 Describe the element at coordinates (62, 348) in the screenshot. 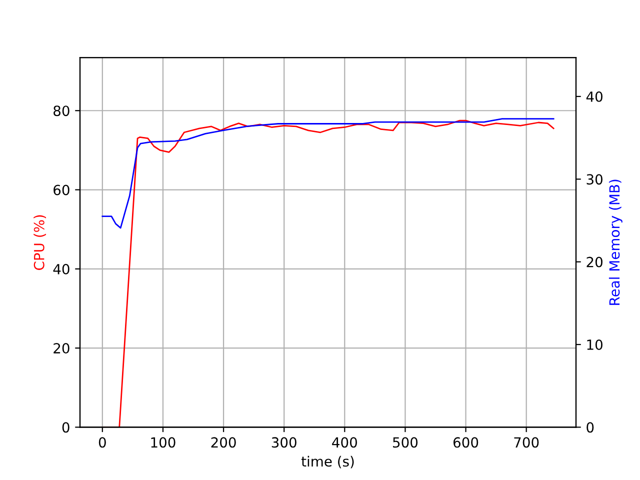

I see `y-tick-label: 20` at that location.